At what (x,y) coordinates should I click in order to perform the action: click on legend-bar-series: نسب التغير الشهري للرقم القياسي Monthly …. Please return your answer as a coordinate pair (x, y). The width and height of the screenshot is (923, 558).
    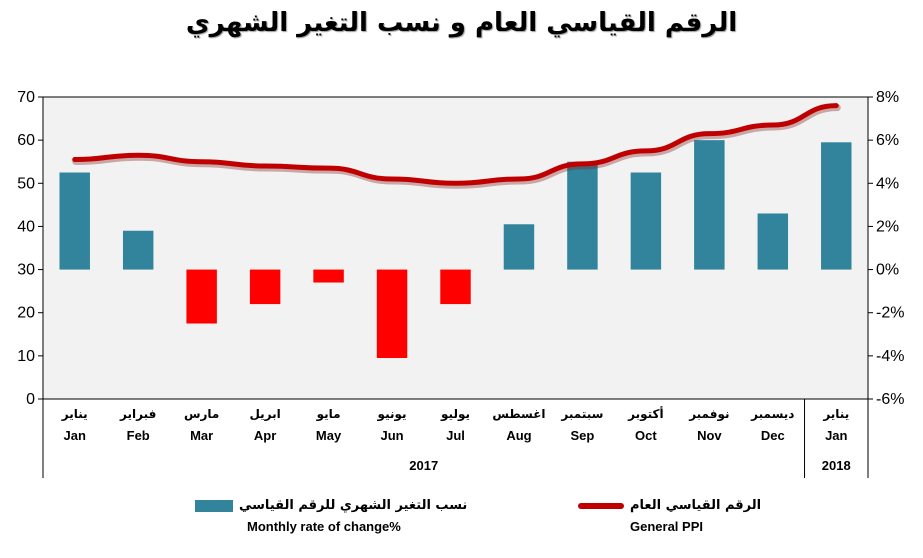
    Looking at the image, I should click on (331, 516).